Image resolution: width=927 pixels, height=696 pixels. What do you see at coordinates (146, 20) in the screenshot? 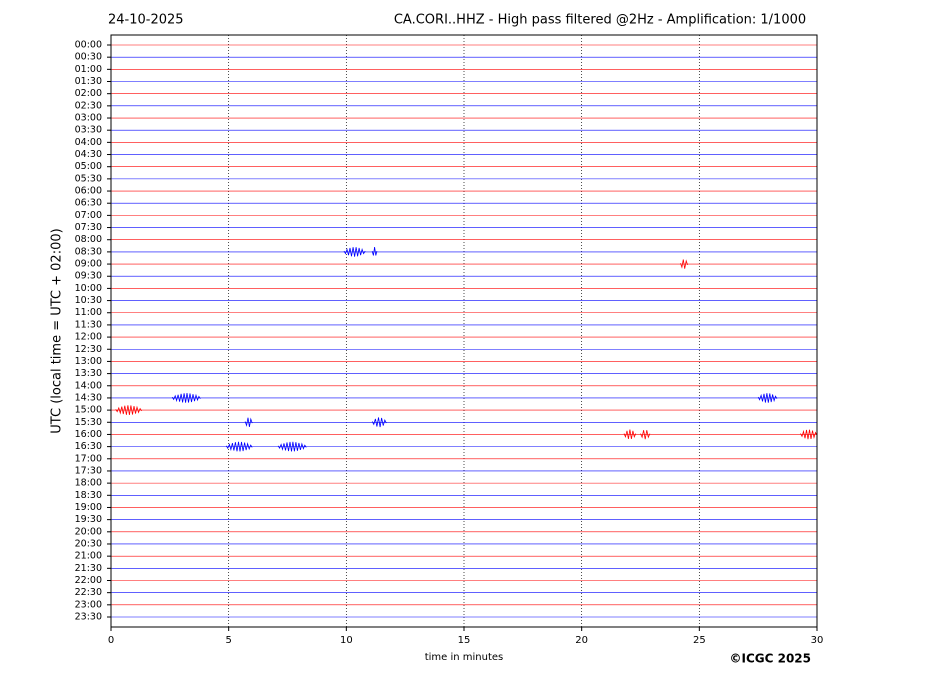
I see `date: 24-10-2025` at bounding box center [146, 20].